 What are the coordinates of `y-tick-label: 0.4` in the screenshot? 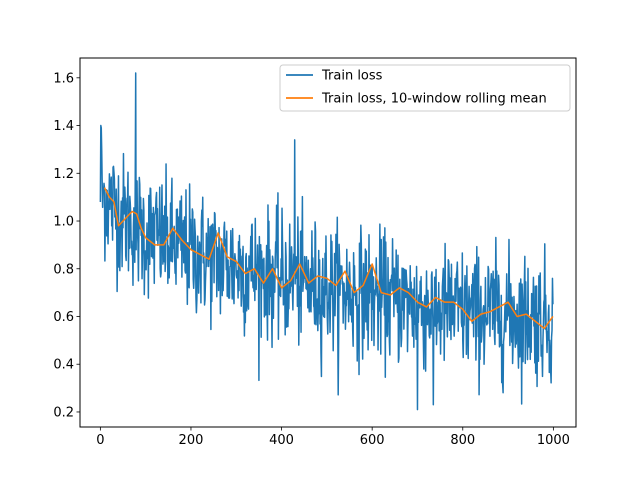 It's located at (63, 365).